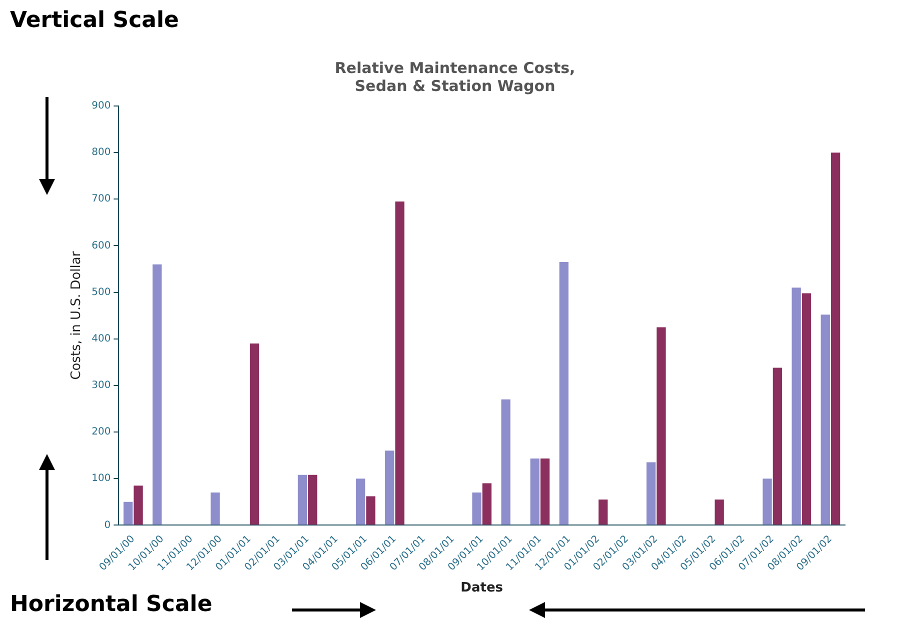 The width and height of the screenshot is (909, 628). Describe the element at coordinates (101, 292) in the screenshot. I see `y-tick-label: 500` at that location.